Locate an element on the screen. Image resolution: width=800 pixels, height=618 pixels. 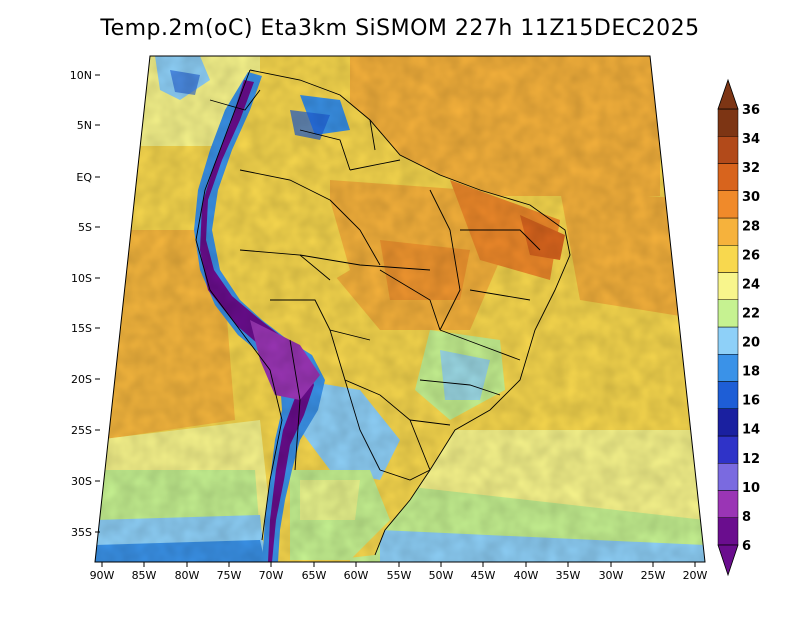
colorbar-label: 34 is located at coordinates (751, 139).